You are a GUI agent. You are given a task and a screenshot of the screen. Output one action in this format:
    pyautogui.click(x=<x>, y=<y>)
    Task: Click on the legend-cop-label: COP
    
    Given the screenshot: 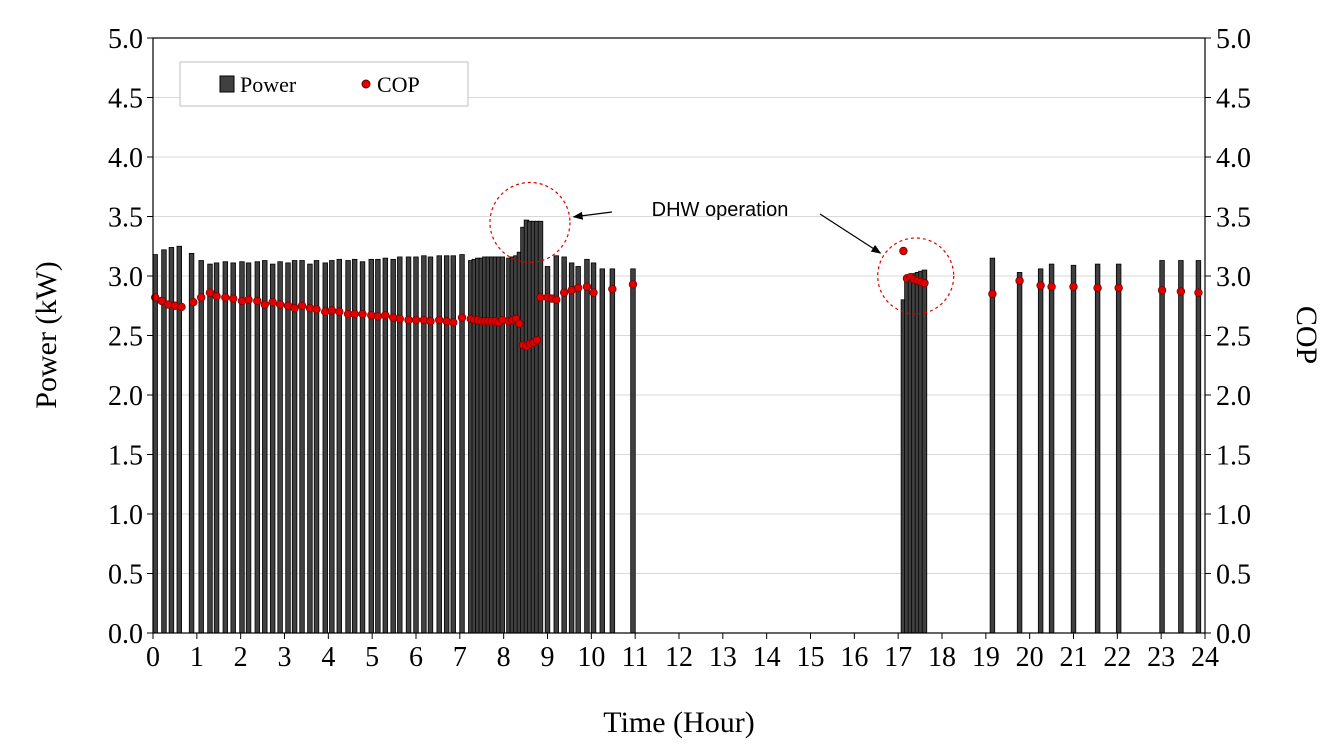 What is the action you would take?
    pyautogui.click(x=398, y=84)
    